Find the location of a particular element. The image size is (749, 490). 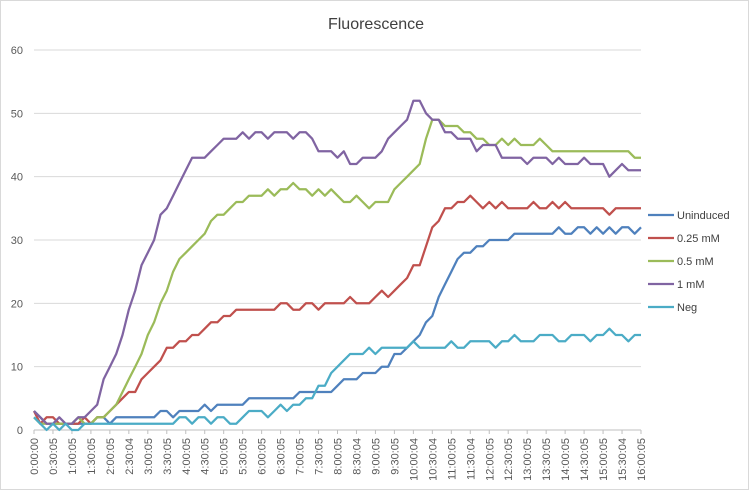

y-tick-label: 0 is located at coordinates (20, 431).